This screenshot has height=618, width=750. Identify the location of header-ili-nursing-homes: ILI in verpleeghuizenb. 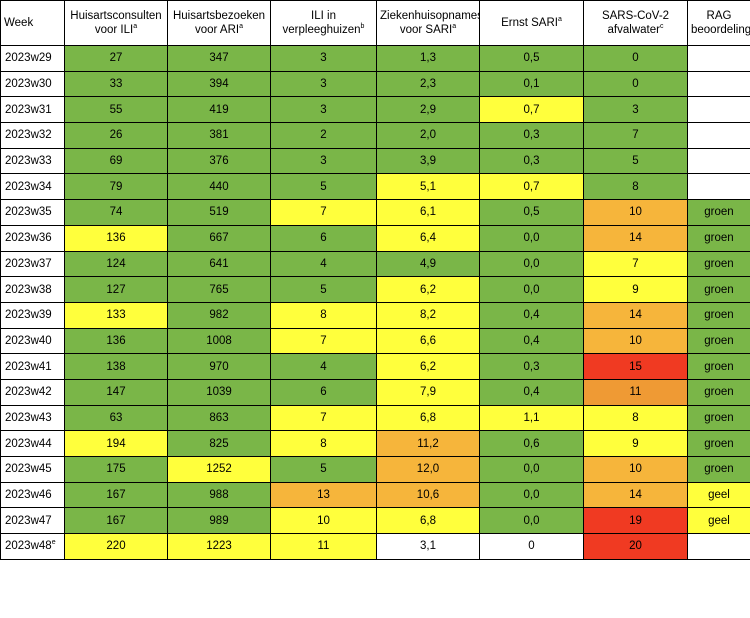
(323, 23).